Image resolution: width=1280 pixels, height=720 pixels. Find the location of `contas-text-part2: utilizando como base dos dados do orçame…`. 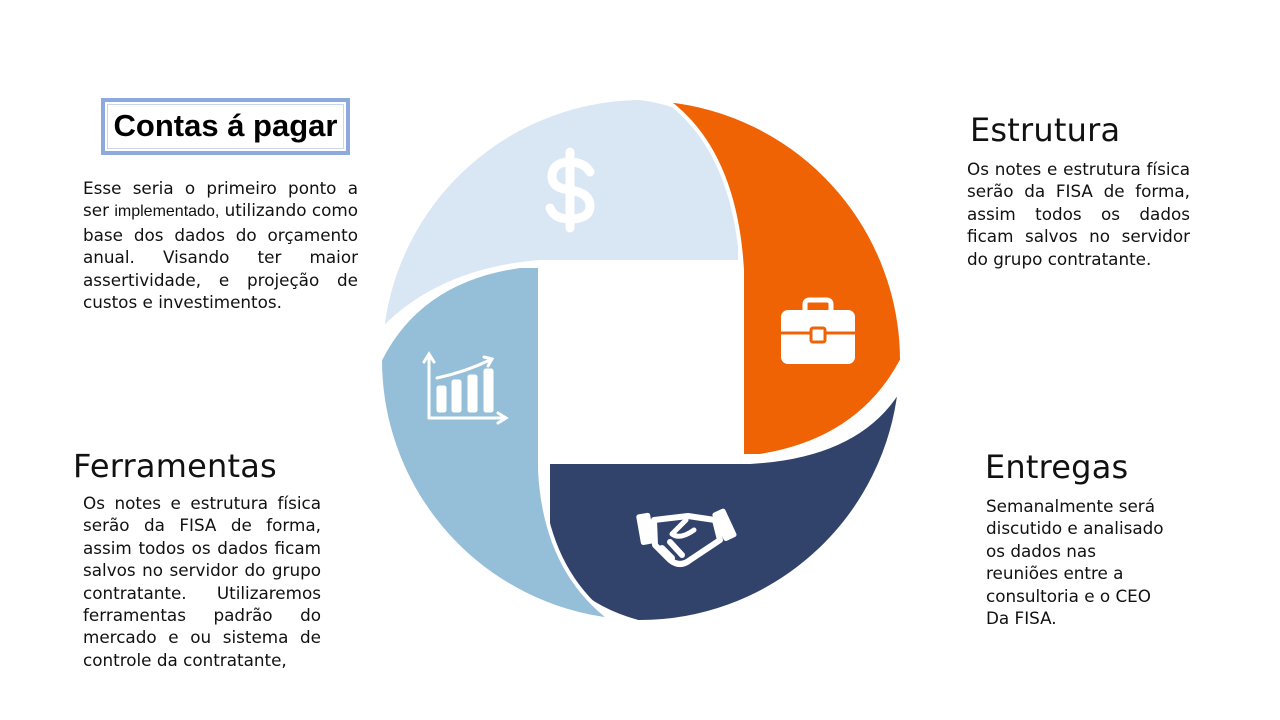

contas-text-part2: utilizando como base dos dados do orçame… is located at coordinates (220, 256).